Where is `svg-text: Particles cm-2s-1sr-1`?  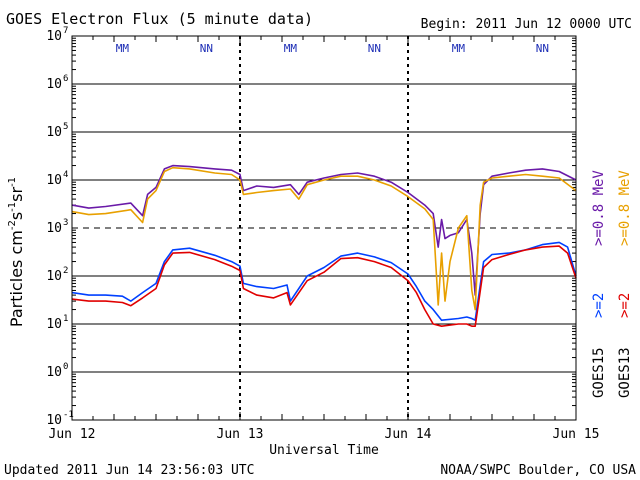
svg-text: Particles cm-2s-1sr-1 is located at coordinates (16, 252).